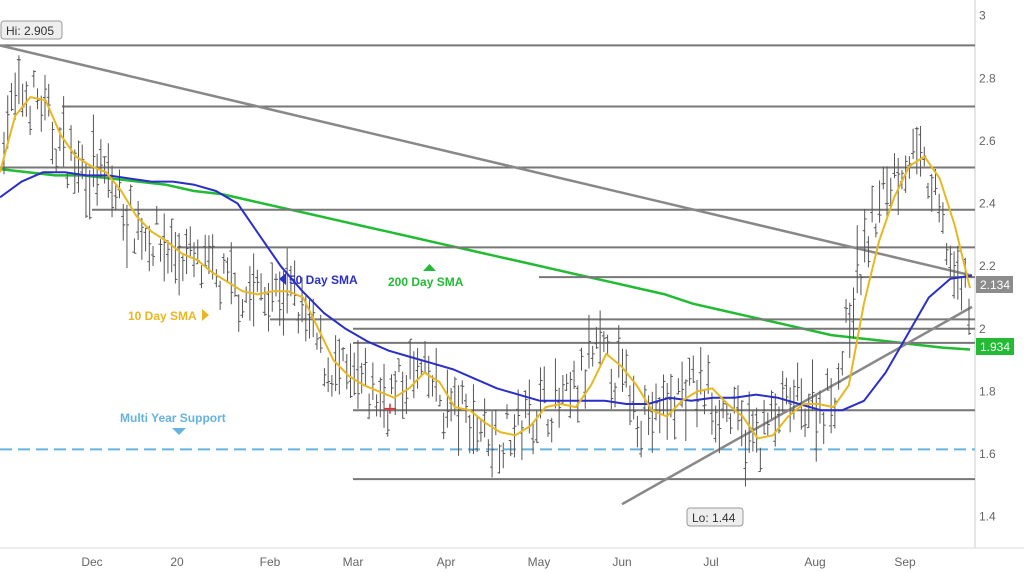 This screenshot has height=573, width=1024. I want to click on support-label: Multi Year Support, so click(173, 418).